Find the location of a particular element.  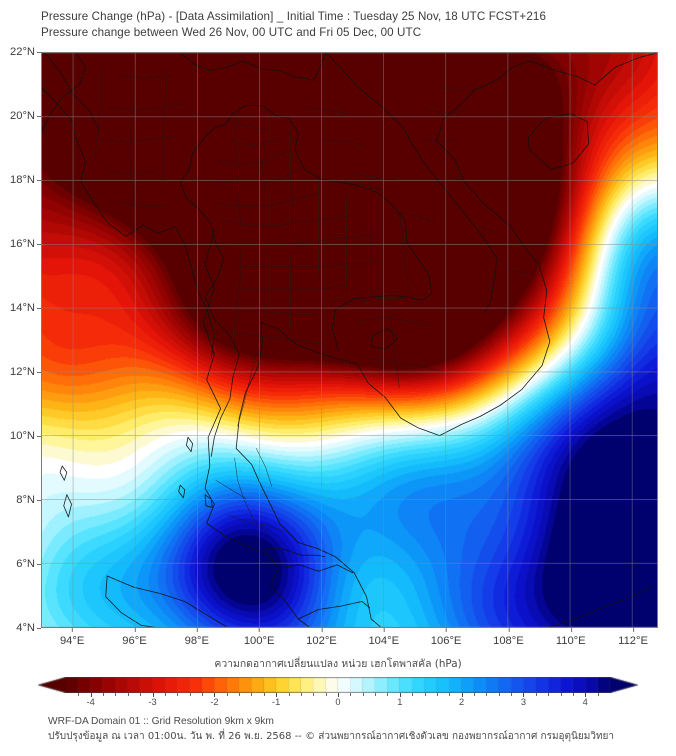

lon-tick-108: 108°E is located at coordinates (508, 637).